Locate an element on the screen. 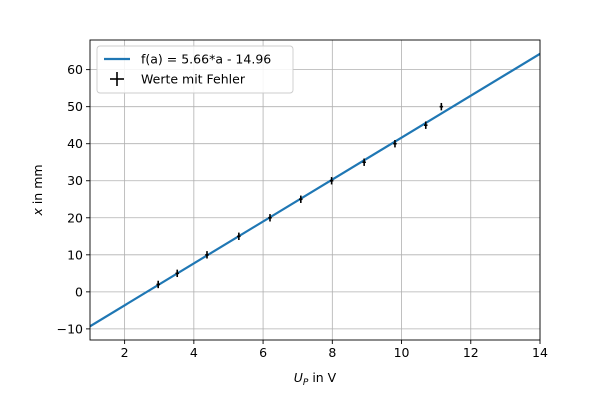 The width and height of the screenshot is (600, 404). legend-fit-line-label: f(a) = 5.66*a - 14.96 is located at coordinates (206, 59).